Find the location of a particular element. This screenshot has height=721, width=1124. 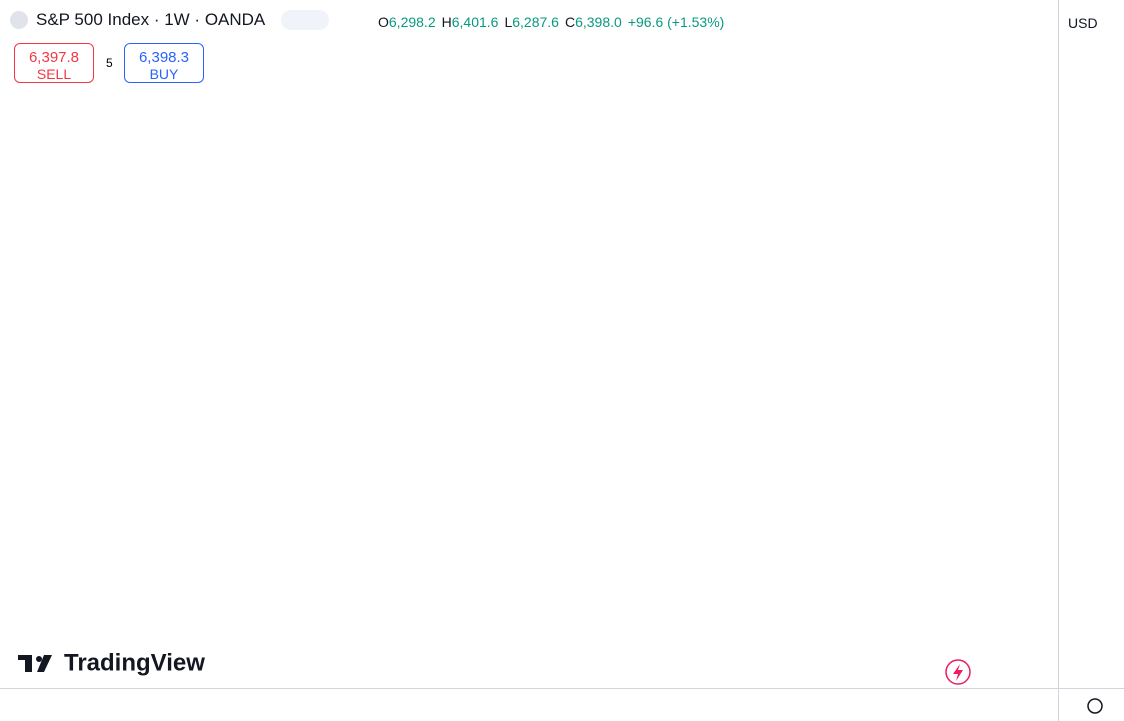

ohlc-key: L is located at coordinates (508, 22).